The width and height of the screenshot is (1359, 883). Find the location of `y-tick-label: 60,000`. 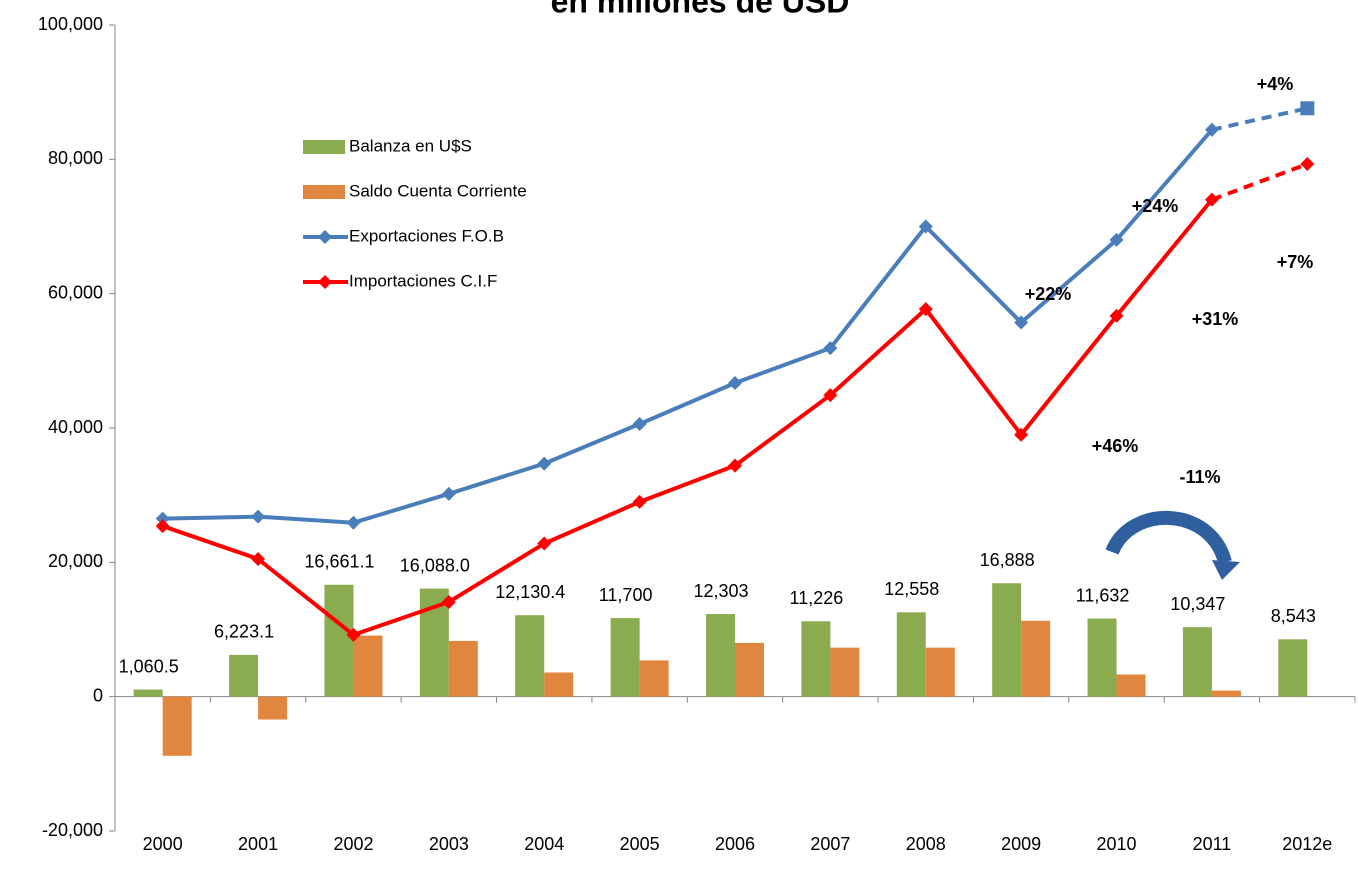

y-tick-label: 60,000 is located at coordinates (75, 292).